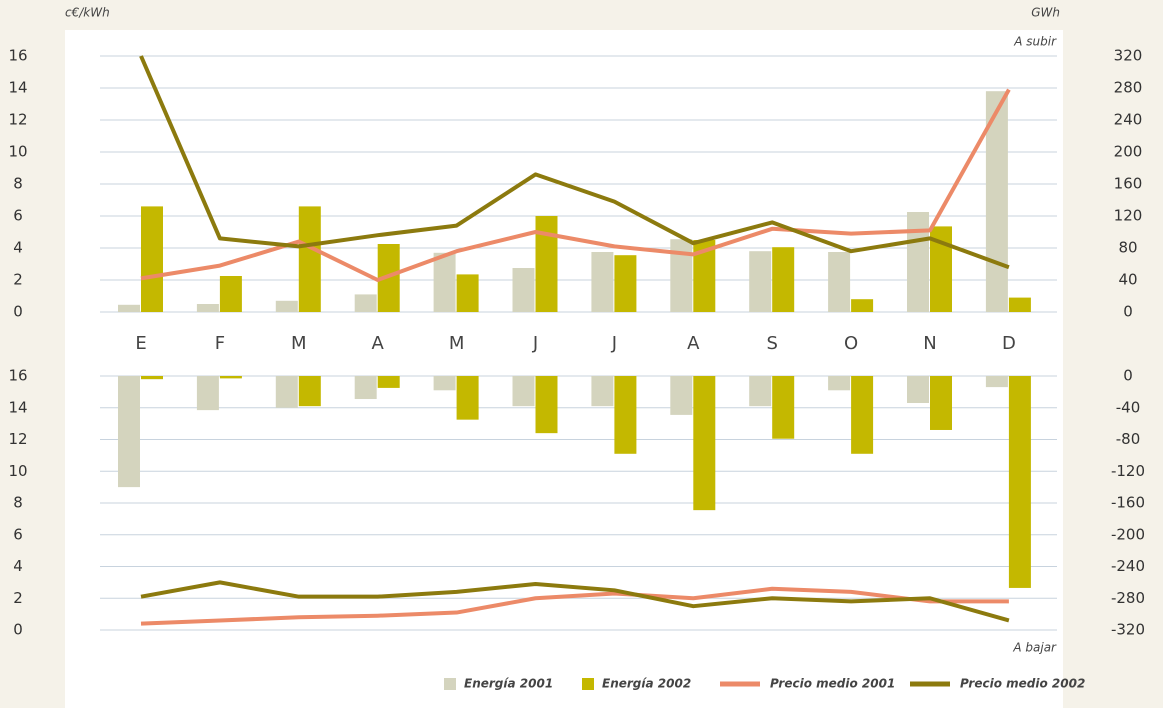 This screenshot has width=1163, height=708. What do you see at coordinates (1009, 343) in the screenshot?
I see `x-tick-label: D` at bounding box center [1009, 343].